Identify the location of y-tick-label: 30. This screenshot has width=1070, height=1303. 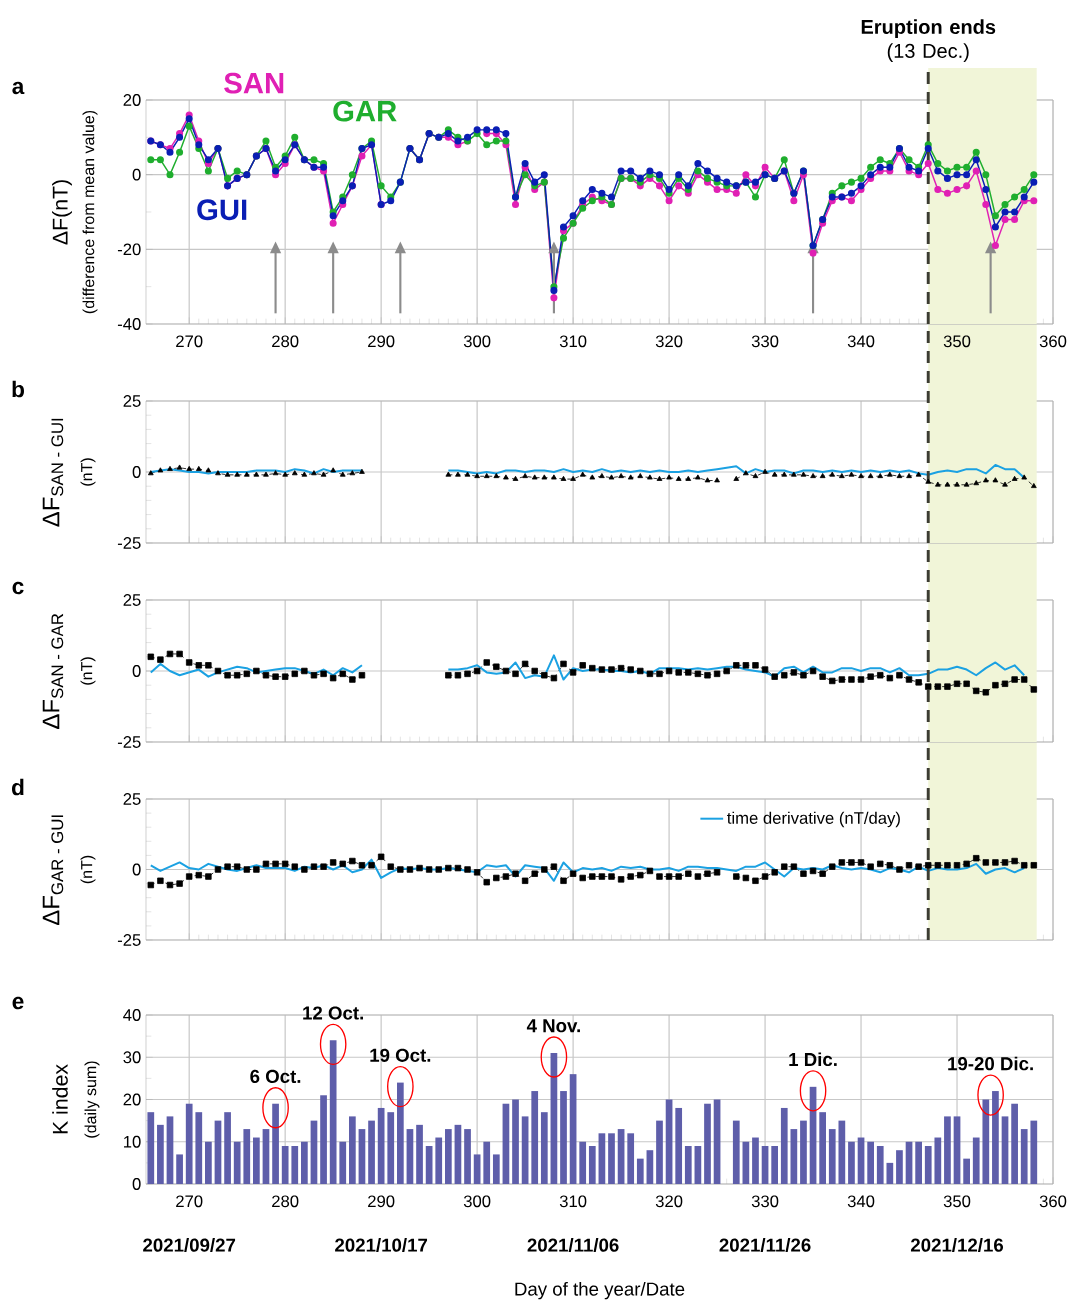
(132, 1057).